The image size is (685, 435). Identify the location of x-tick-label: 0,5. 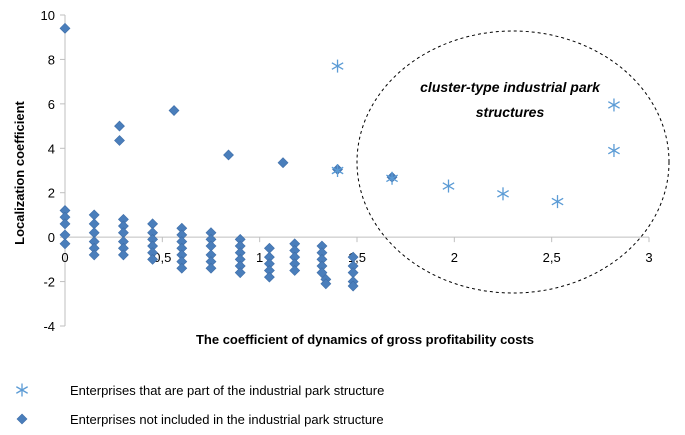
(162, 257).